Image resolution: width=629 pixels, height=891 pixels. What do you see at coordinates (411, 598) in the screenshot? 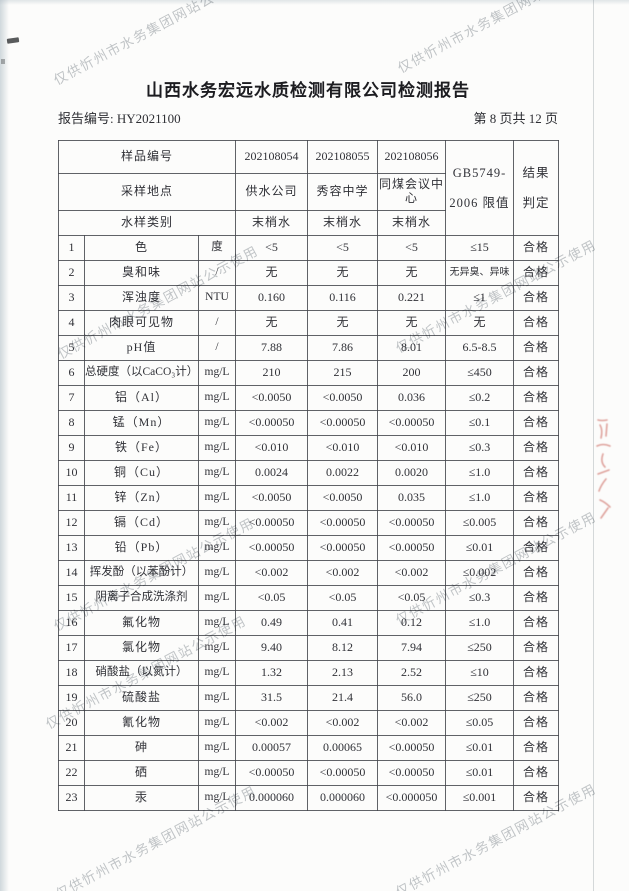
I see `sample3-value: <0.05` at bounding box center [411, 598].